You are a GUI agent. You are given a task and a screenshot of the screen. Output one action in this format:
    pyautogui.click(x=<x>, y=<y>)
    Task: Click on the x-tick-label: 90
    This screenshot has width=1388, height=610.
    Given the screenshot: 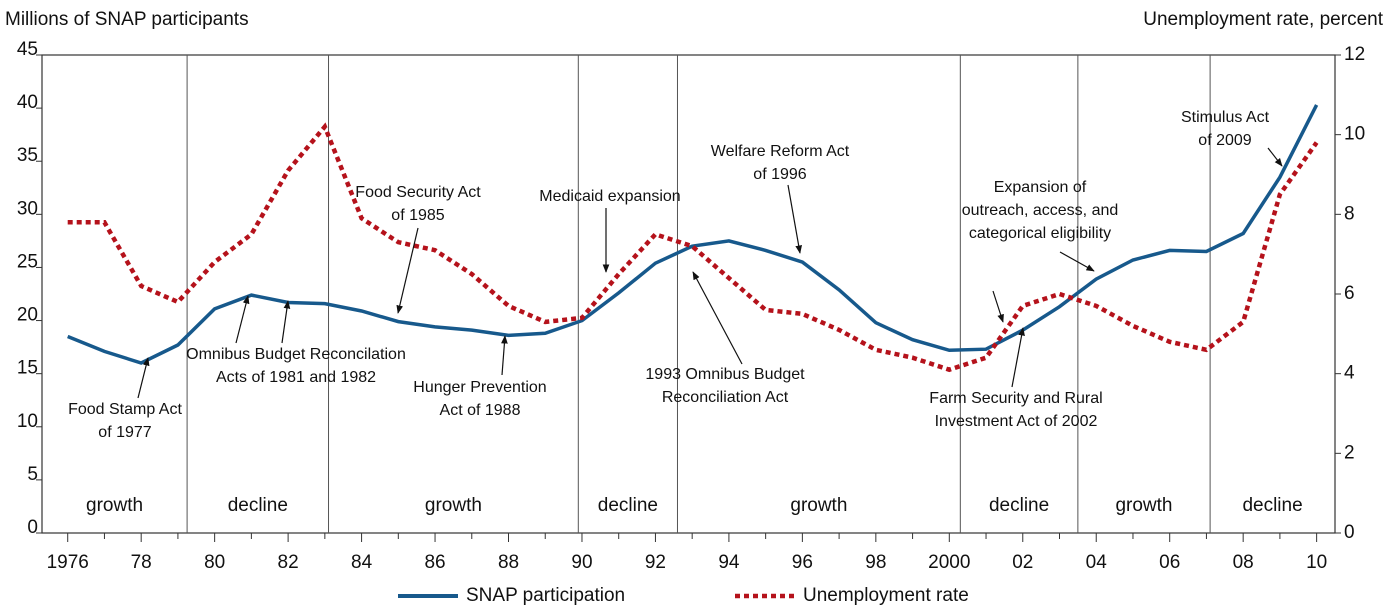 What is the action you would take?
    pyautogui.click(x=581, y=562)
    